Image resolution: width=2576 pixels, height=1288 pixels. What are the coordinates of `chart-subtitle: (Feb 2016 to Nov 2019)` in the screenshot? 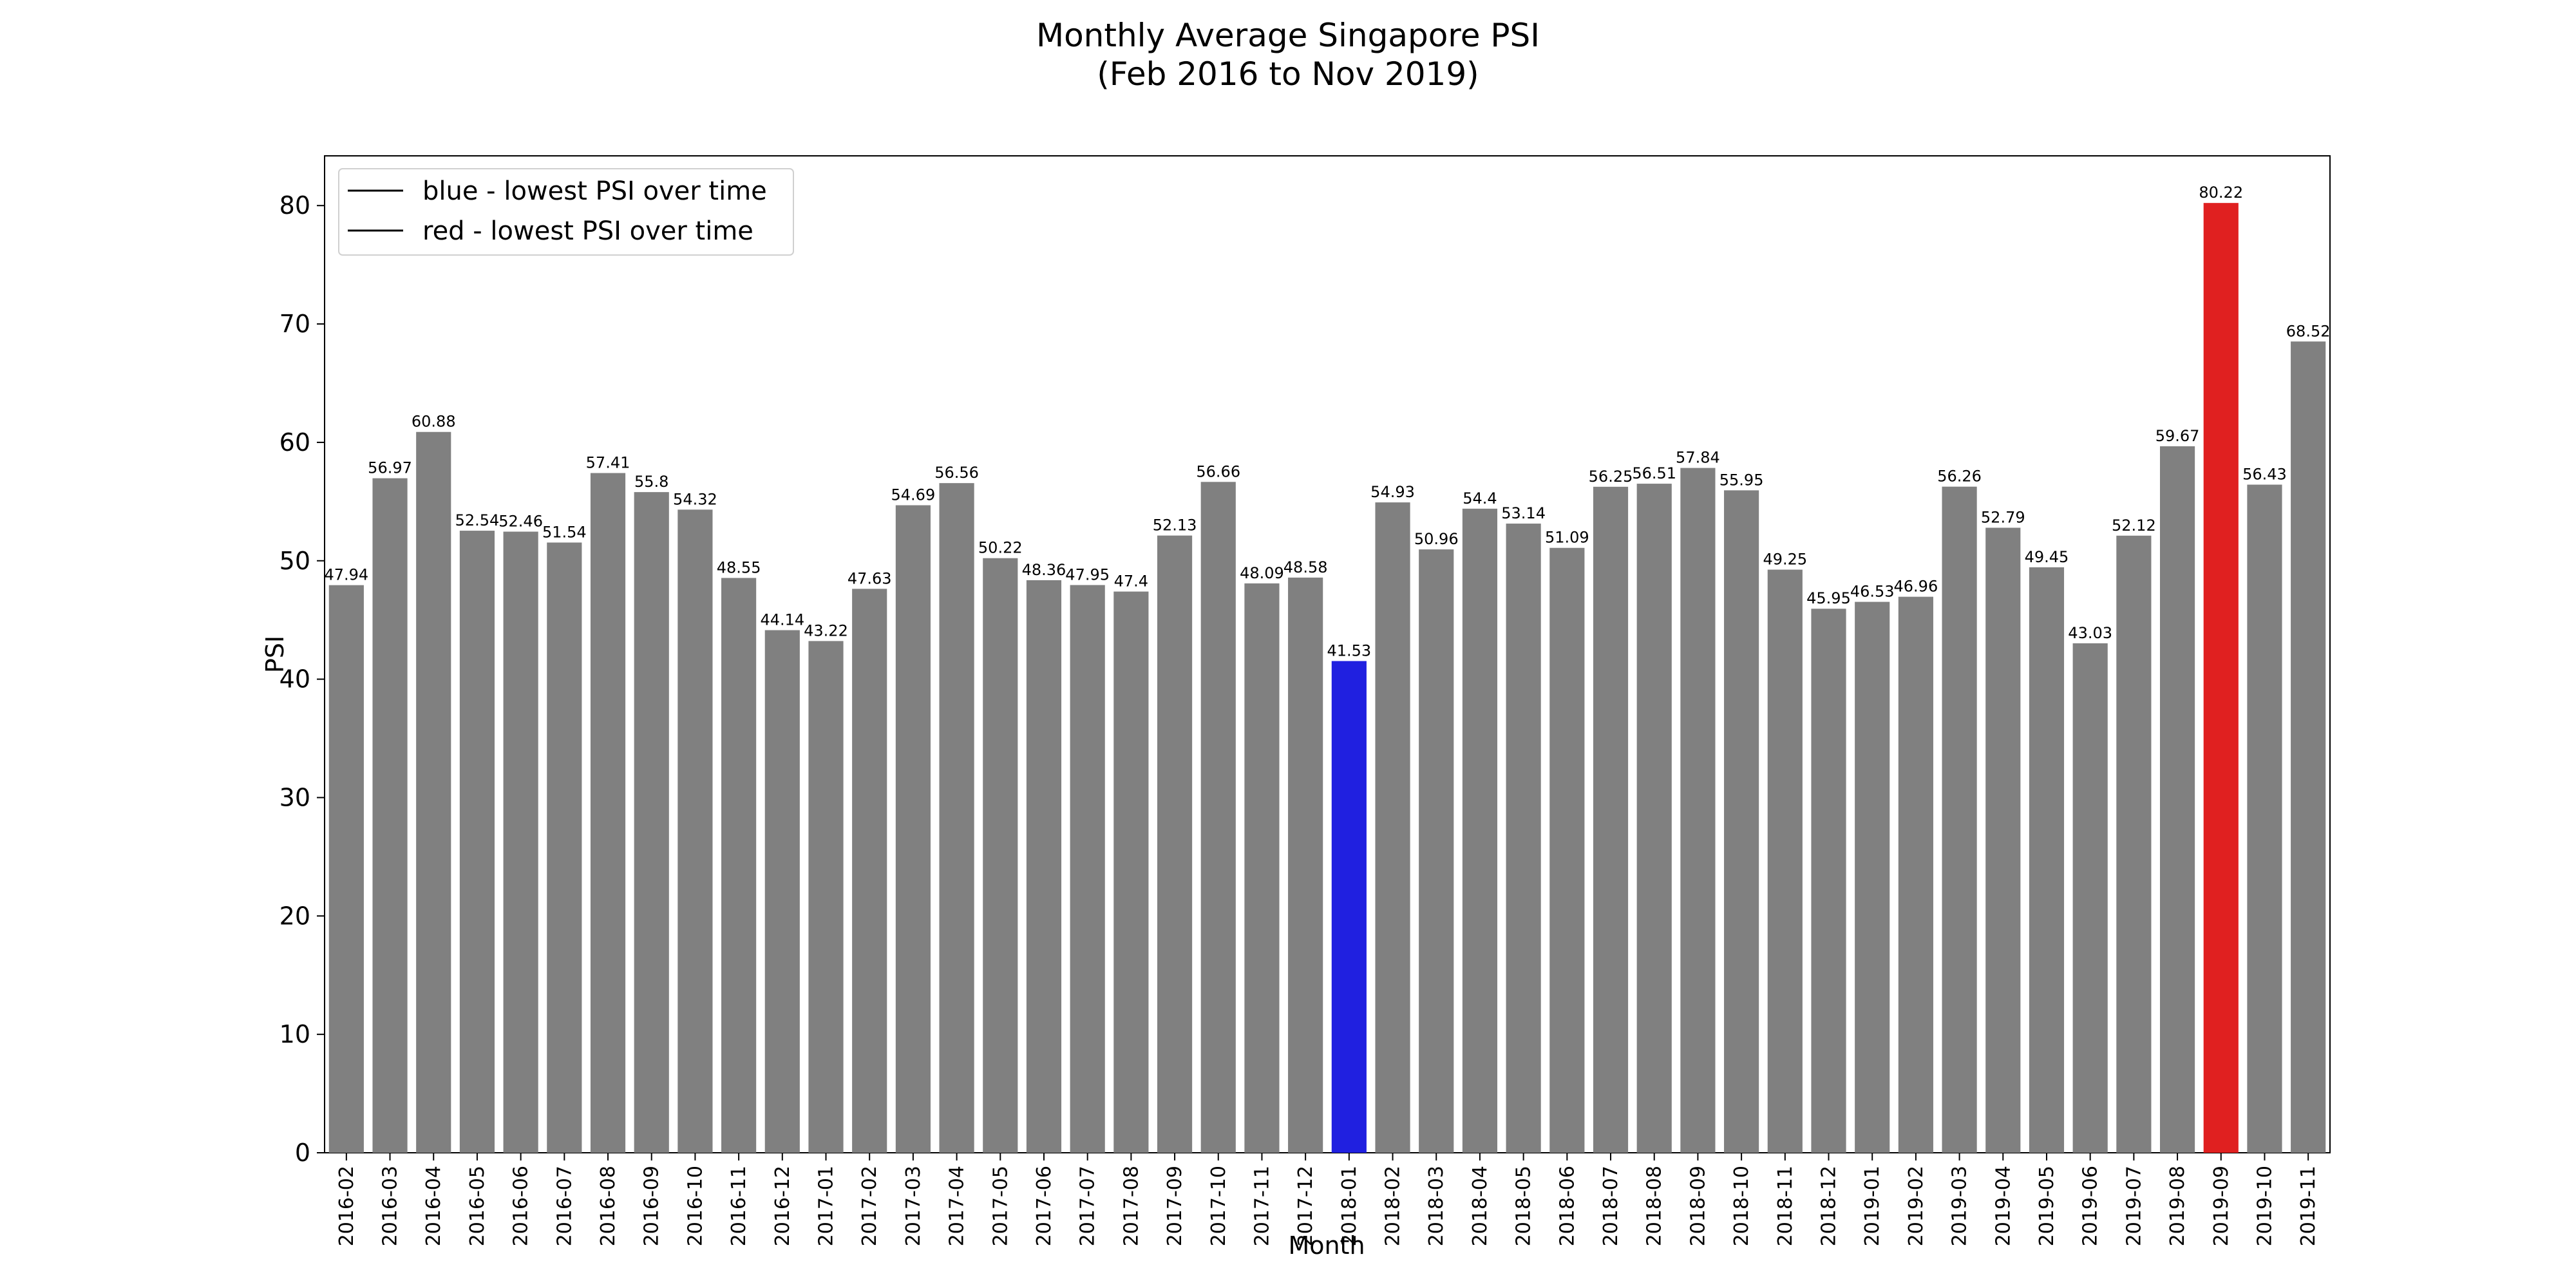 It's located at (1288, 74).